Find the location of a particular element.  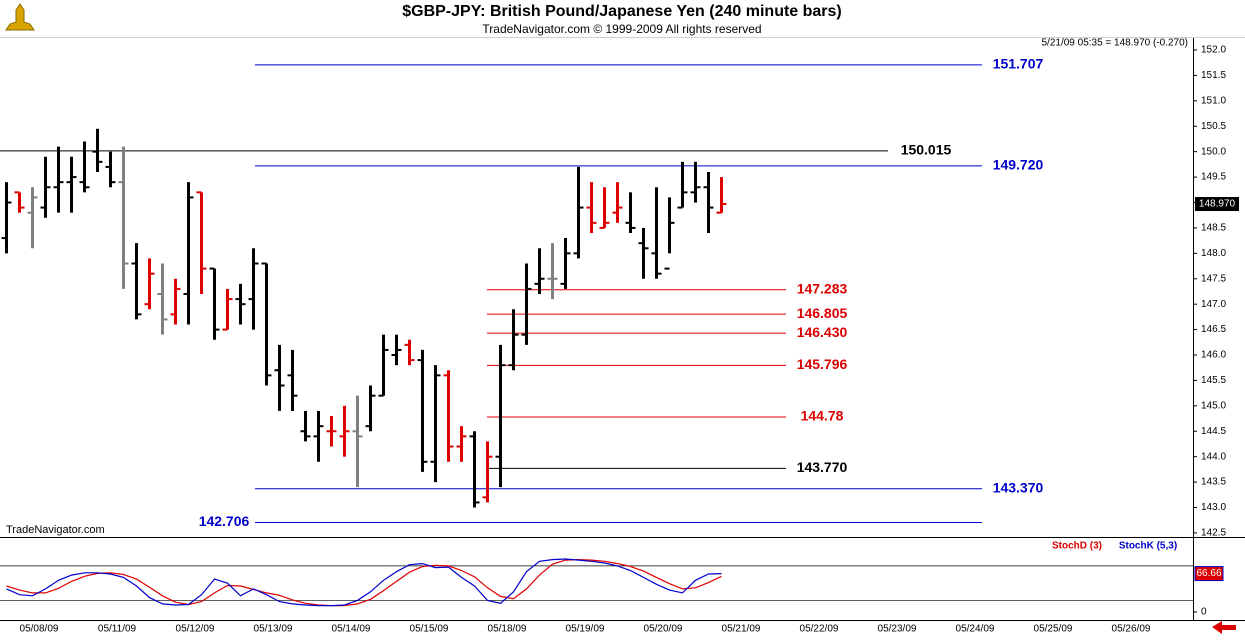

x-tick-label: 05/12/09 is located at coordinates (195, 629).